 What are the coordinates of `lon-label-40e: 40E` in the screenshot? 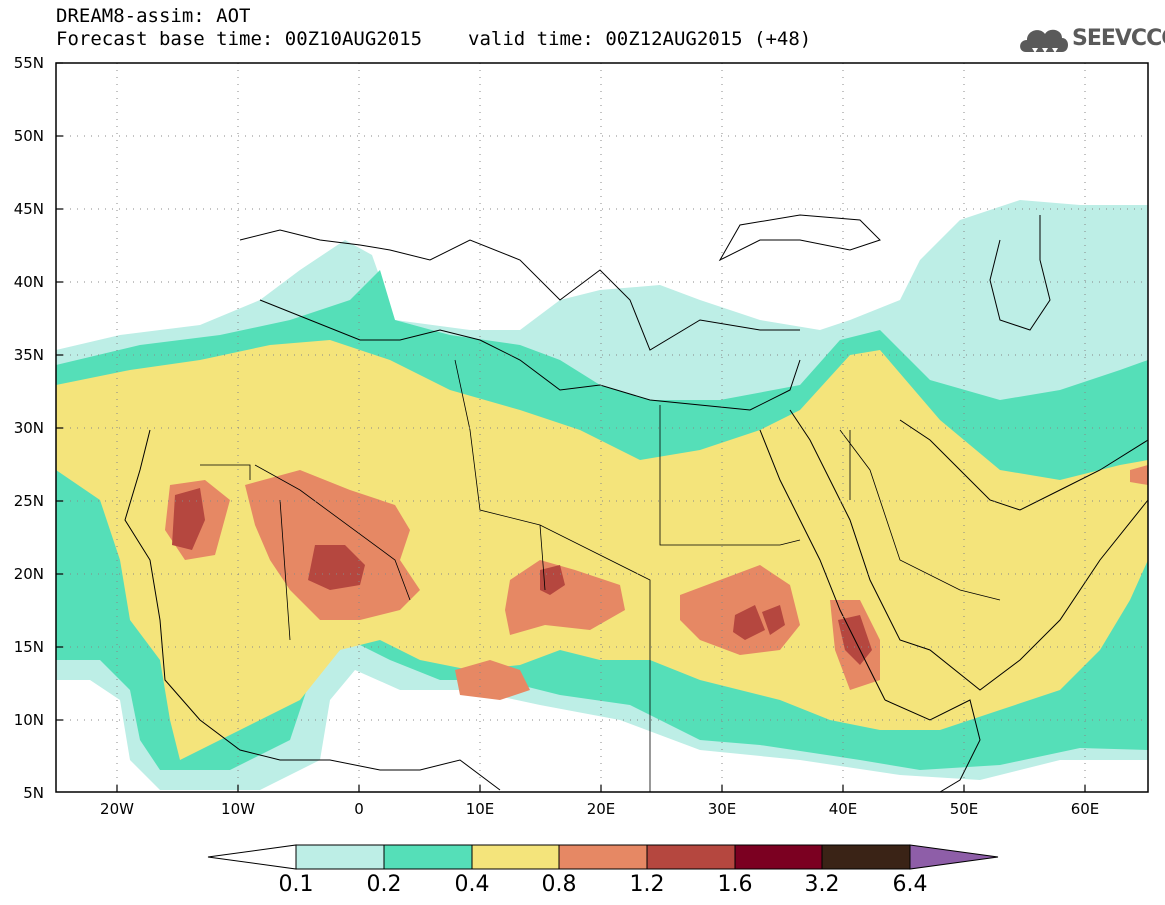 It's located at (843, 809).